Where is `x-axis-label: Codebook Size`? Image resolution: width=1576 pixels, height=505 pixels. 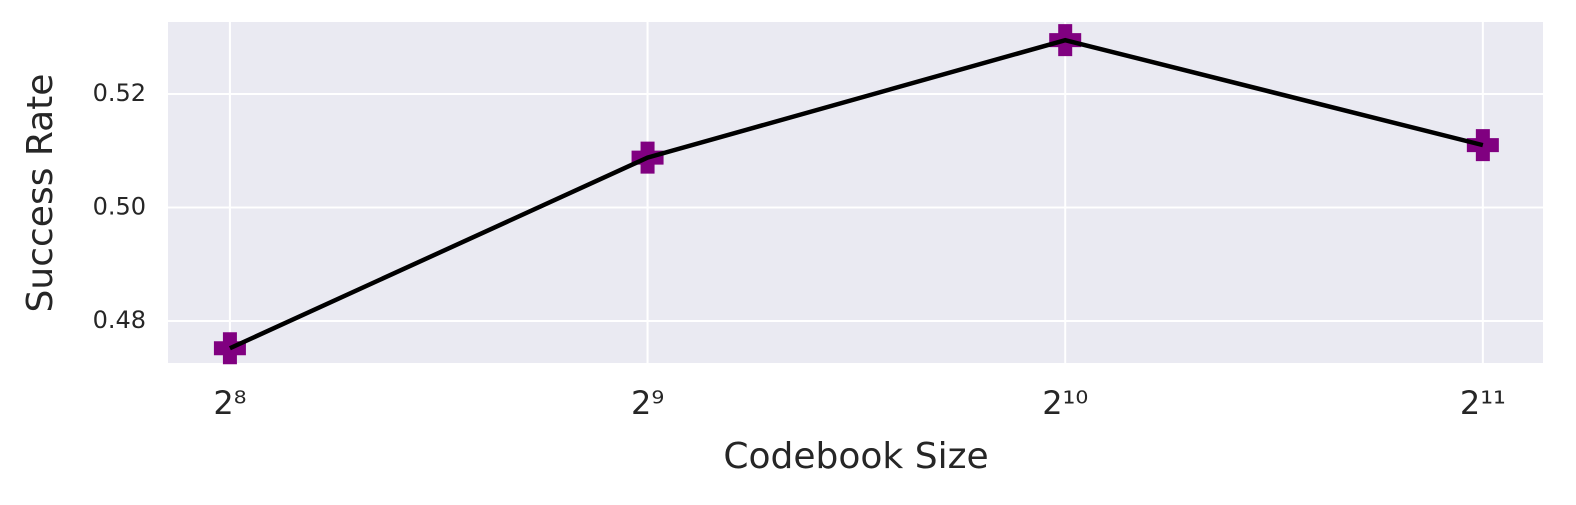
x-axis-label: Codebook Size is located at coordinates (855, 456).